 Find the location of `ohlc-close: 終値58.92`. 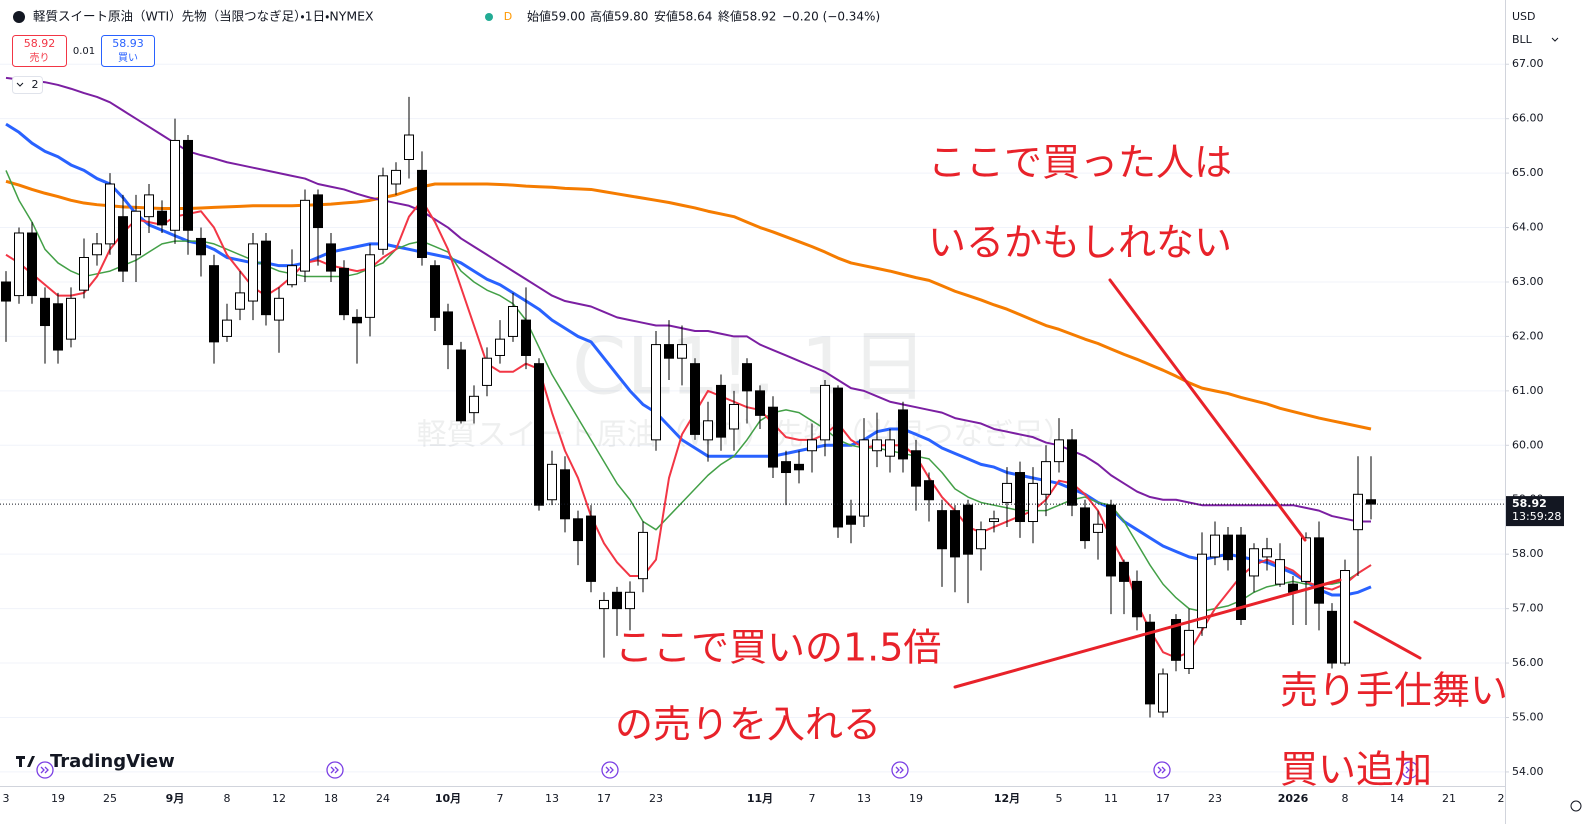

ohlc-close: 終値58.92 is located at coordinates (747, 16).